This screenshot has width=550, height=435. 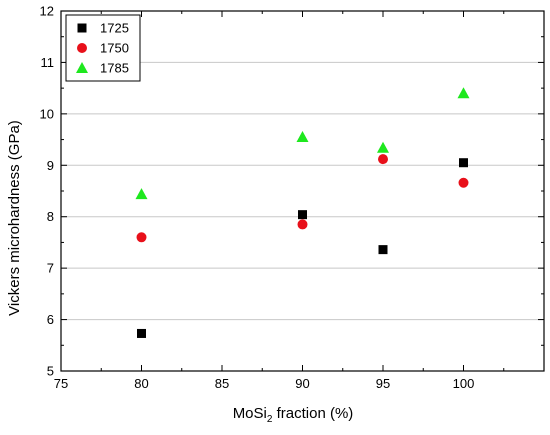 What do you see at coordinates (302, 383) in the screenshot?
I see `x-tick-label: 90` at bounding box center [302, 383].